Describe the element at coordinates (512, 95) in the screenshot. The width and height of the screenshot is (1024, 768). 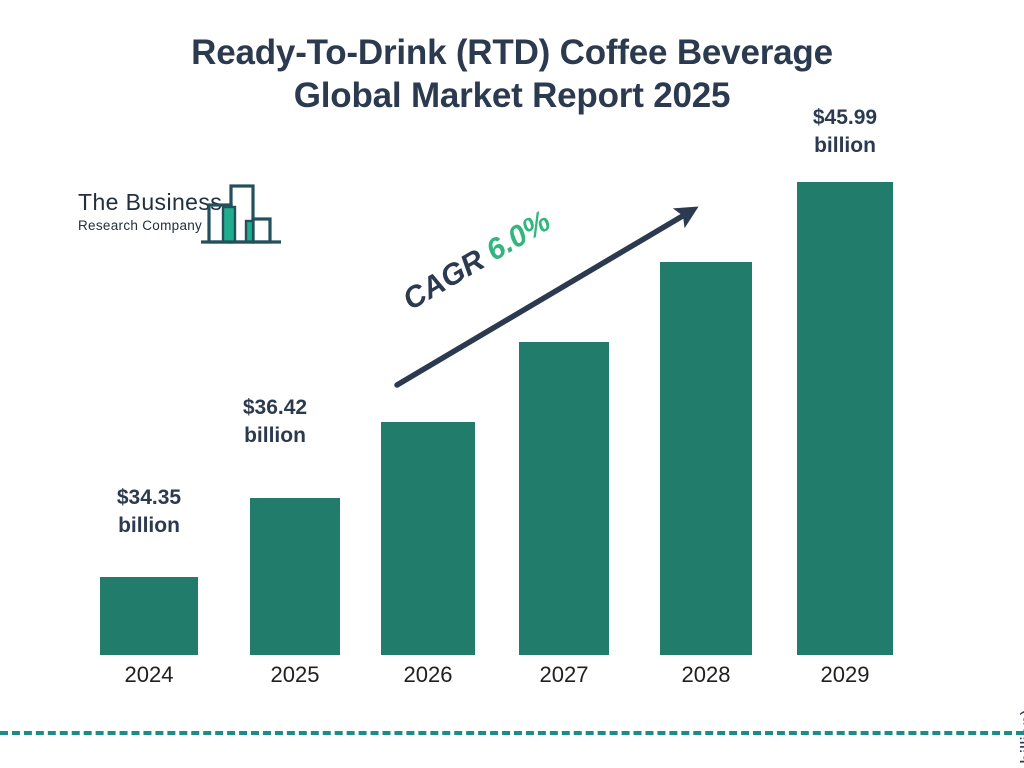
I see `page-title-line-2: Global Market Report 2025` at that location.